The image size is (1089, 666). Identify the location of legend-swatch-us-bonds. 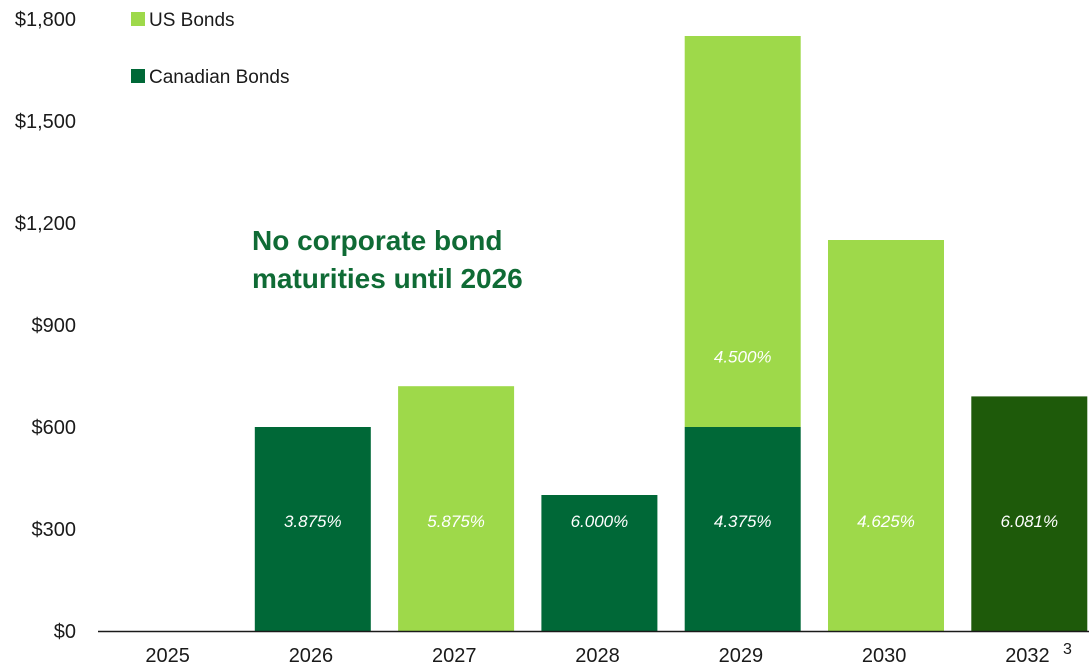
(138, 19).